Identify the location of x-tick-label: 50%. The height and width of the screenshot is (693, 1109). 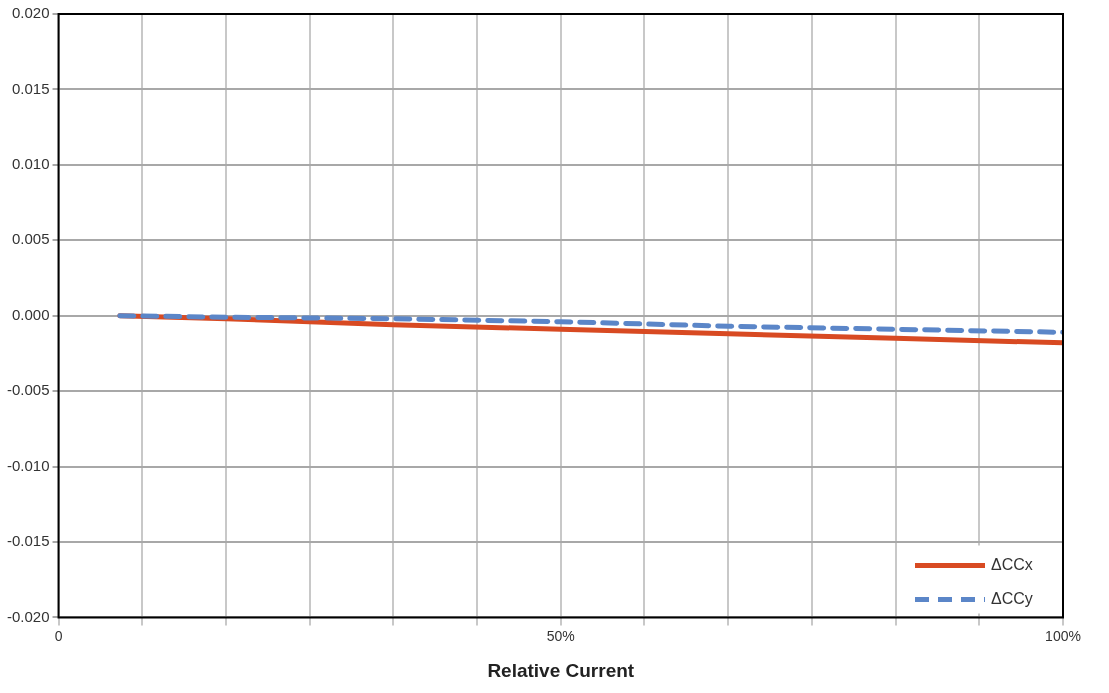
(560, 635).